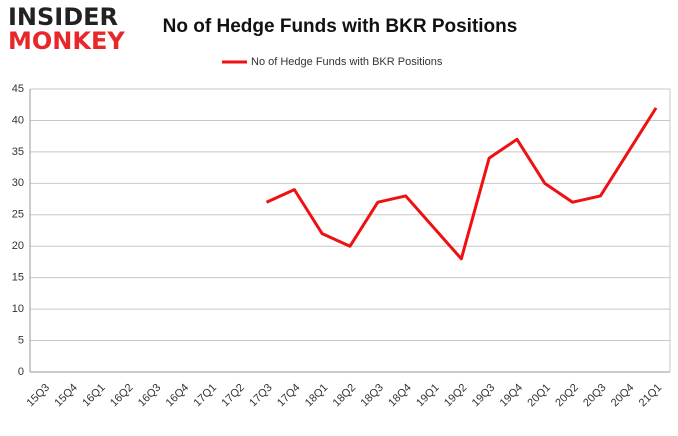  Describe the element at coordinates (372, 396) in the screenshot. I see `x-tick-label: 18Q3` at that location.